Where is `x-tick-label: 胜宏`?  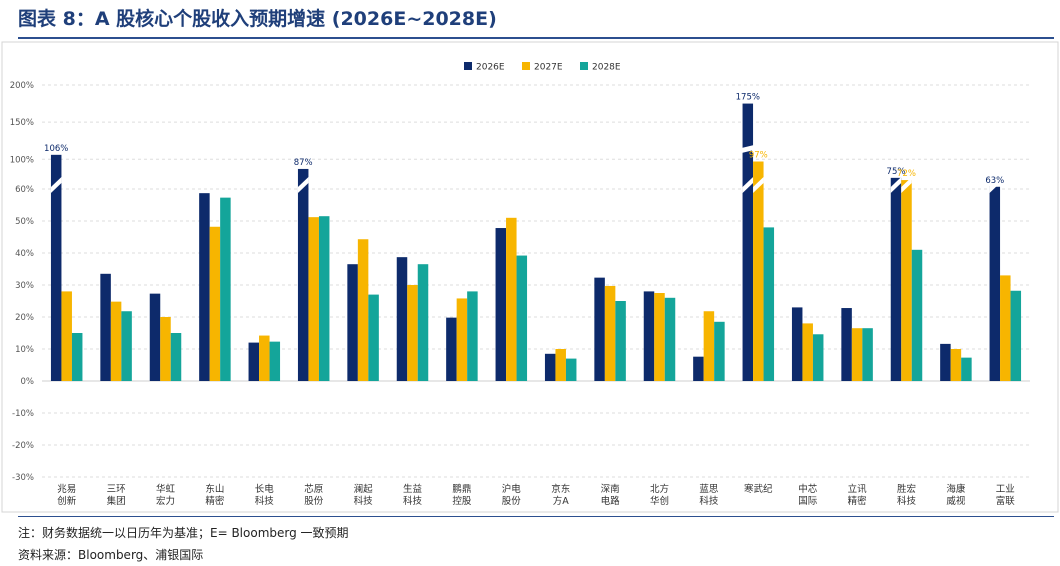 x-tick-label: 胜宏 is located at coordinates (906, 489).